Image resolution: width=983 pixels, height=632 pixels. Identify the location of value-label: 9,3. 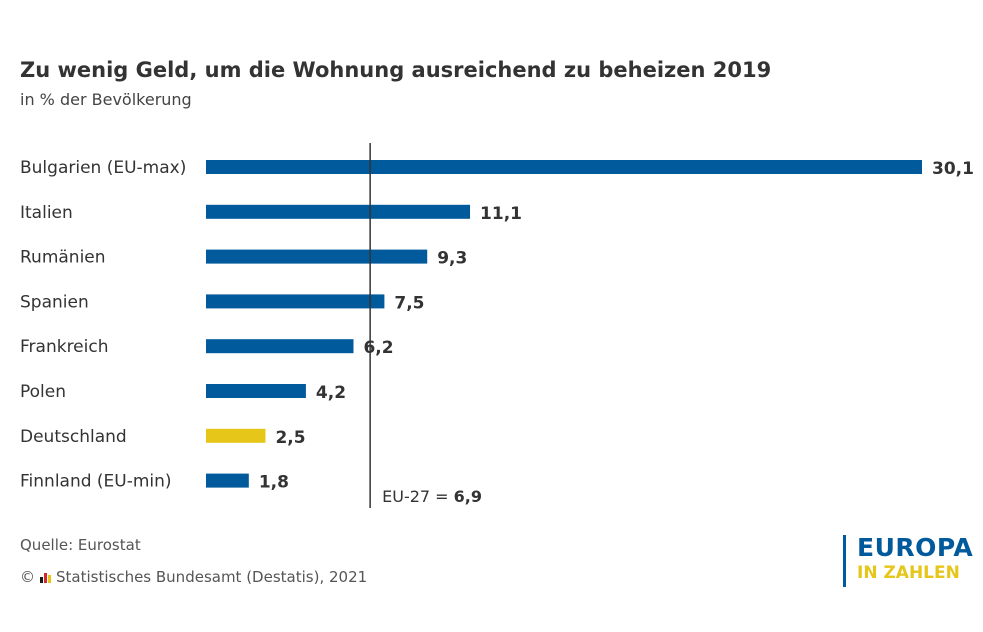
(452, 259).